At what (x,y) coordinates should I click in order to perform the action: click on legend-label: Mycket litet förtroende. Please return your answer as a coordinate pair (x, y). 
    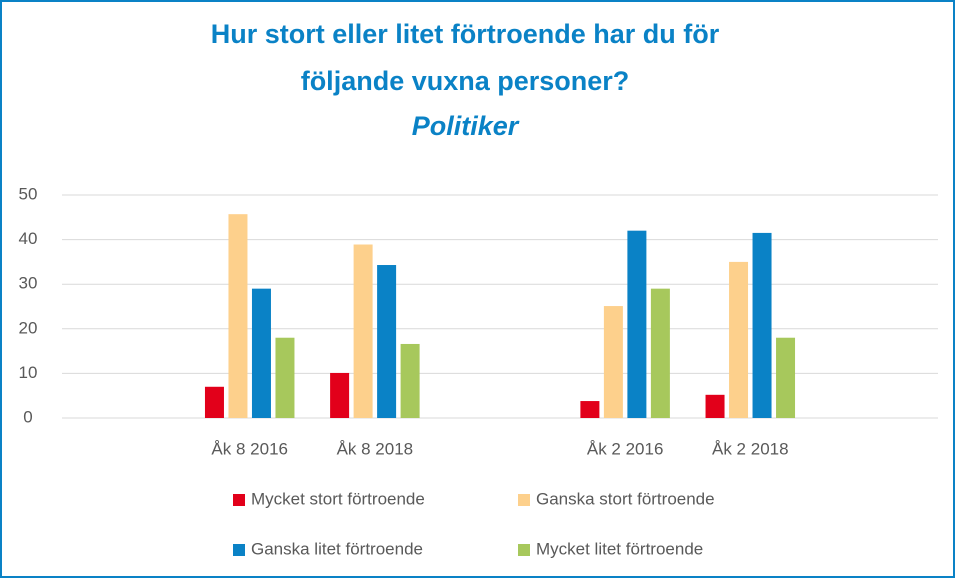
    Looking at the image, I should click on (619, 548).